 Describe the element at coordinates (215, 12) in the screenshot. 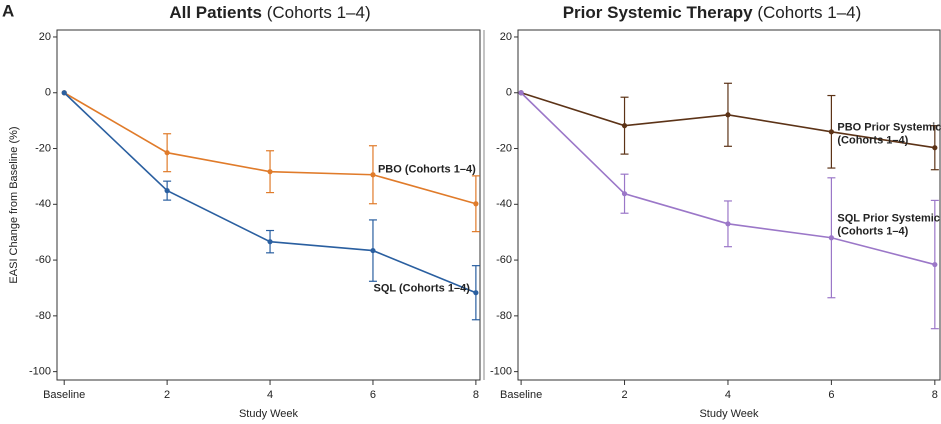

I see `title-bold: All Patients` at that location.